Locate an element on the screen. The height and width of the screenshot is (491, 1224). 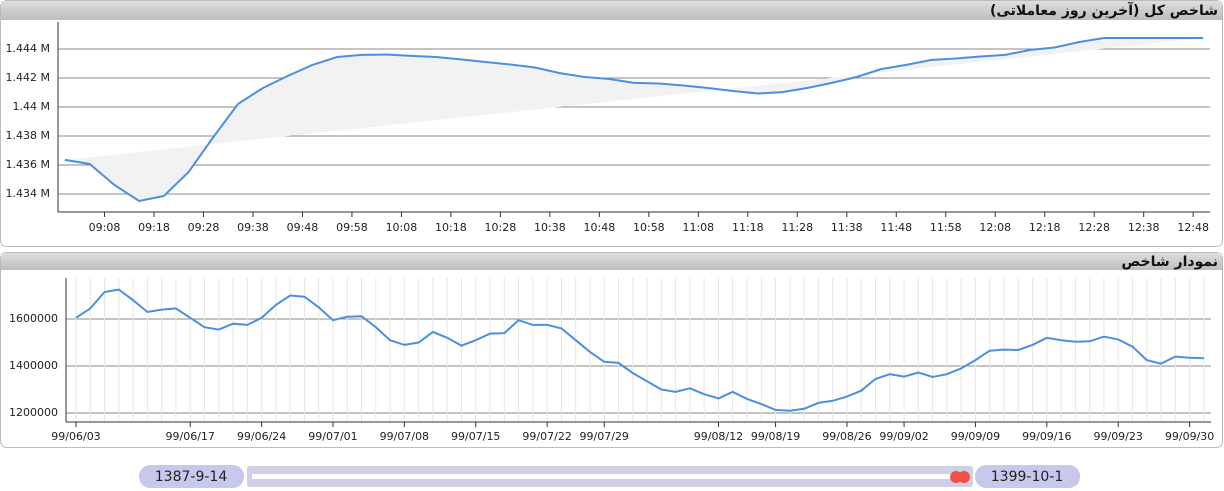
x-tick-label: 12:18 is located at coordinates (1045, 227).